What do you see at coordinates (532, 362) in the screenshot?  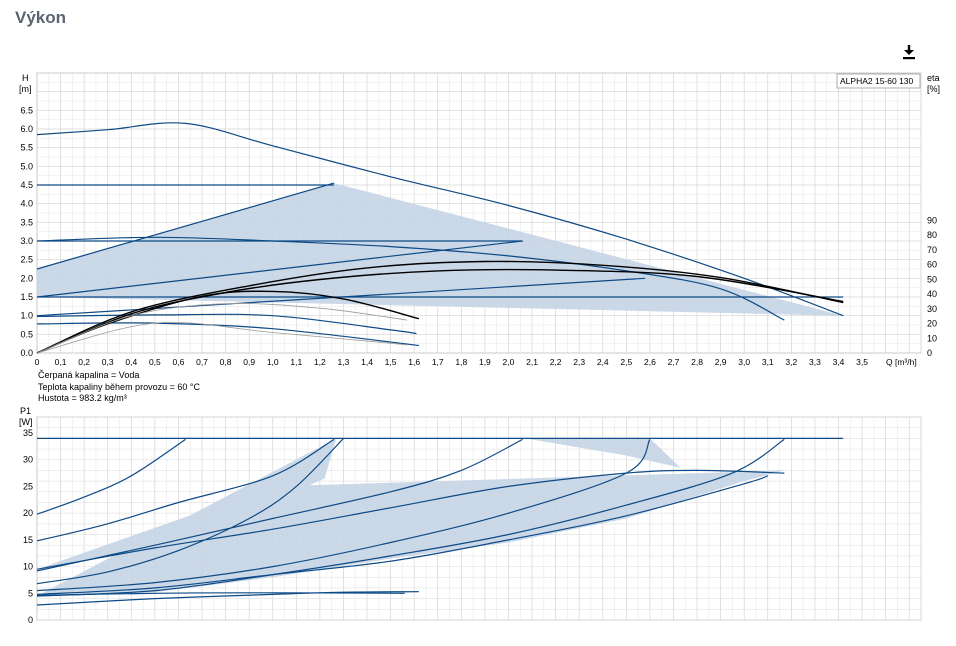 I see `head-x-tick-label: 2,1` at bounding box center [532, 362].